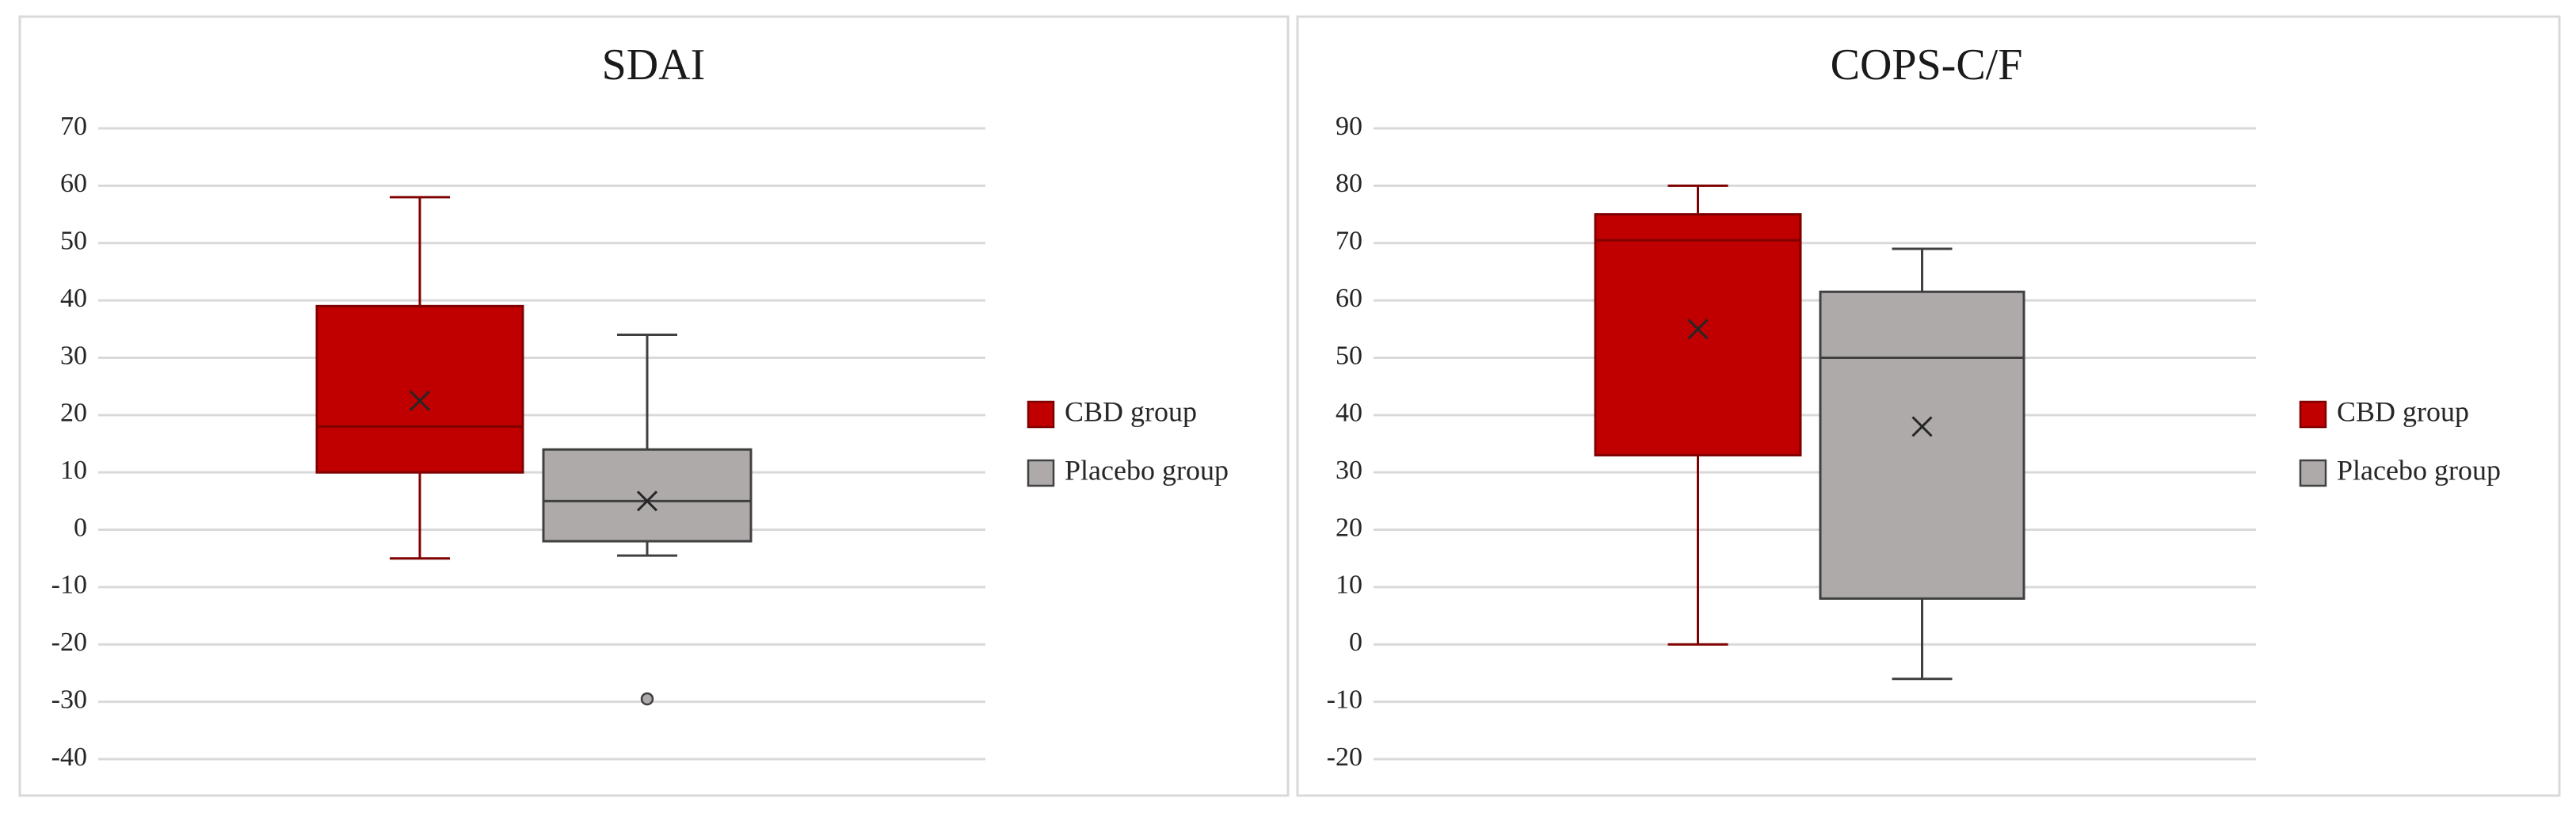 This screenshot has height=813, width=2576. What do you see at coordinates (1349, 183) in the screenshot?
I see `y-tick-label: 80` at bounding box center [1349, 183].